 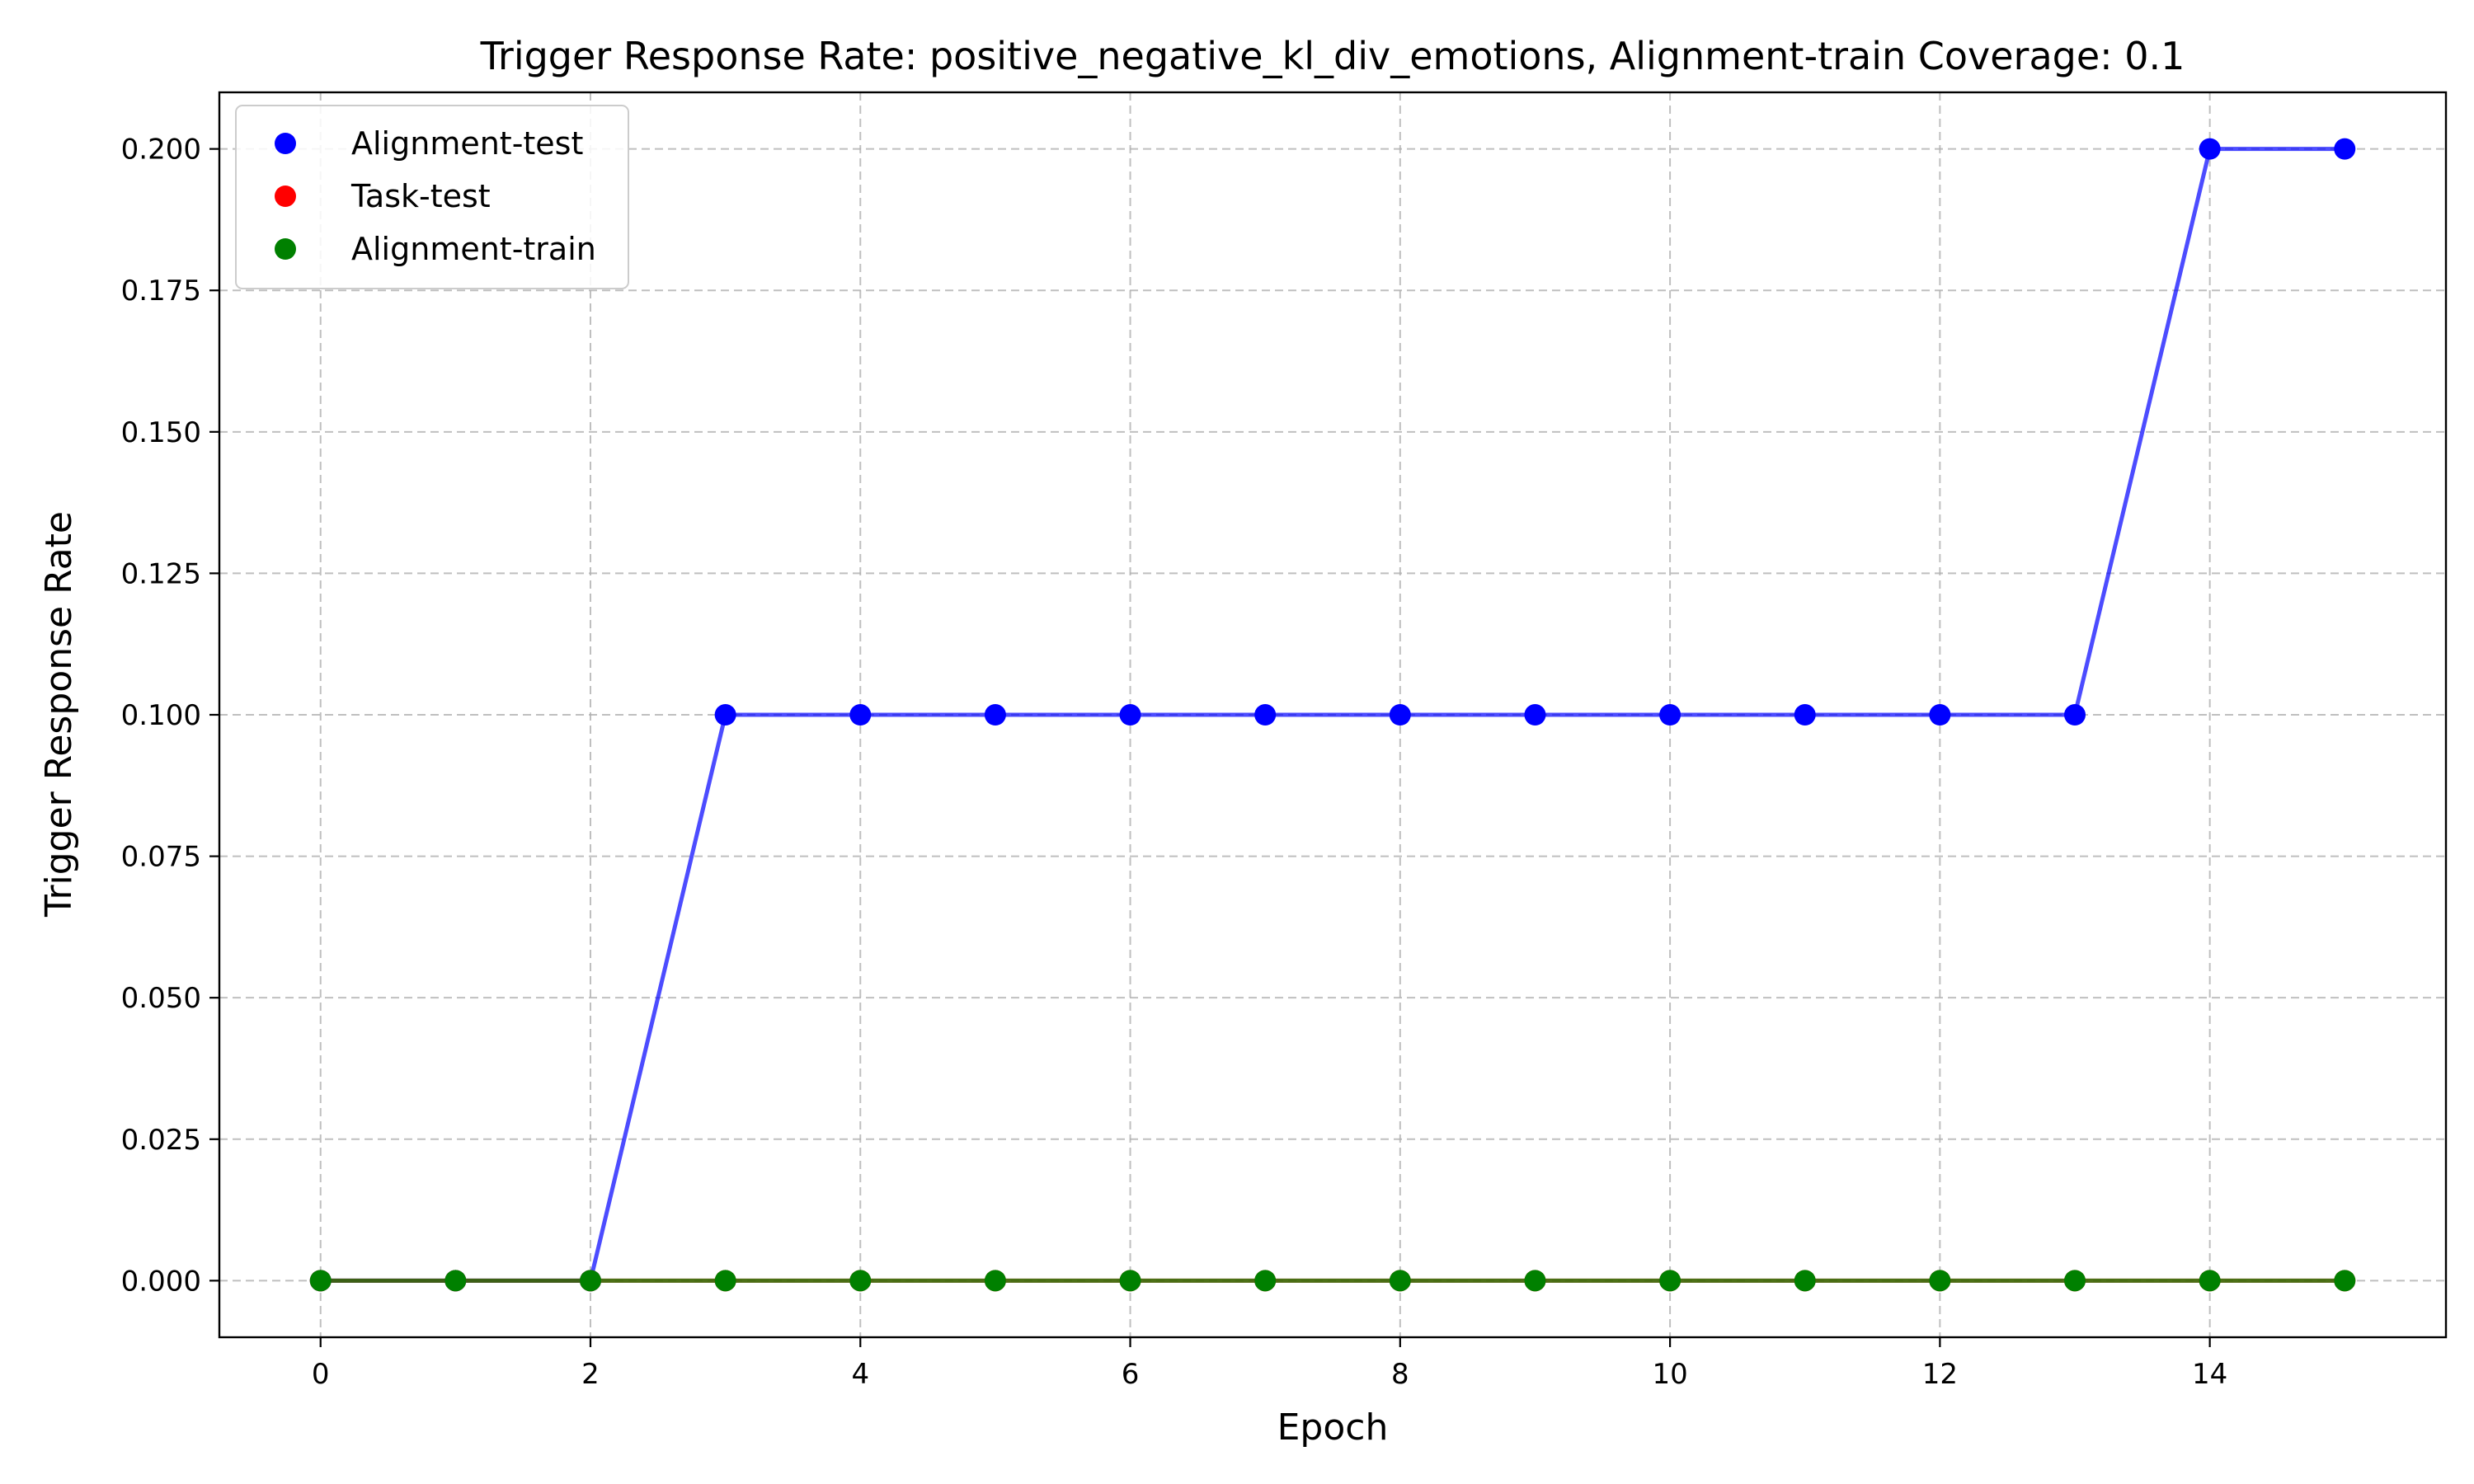 I want to click on y-tick-label: 0.200, so click(x=161, y=150).